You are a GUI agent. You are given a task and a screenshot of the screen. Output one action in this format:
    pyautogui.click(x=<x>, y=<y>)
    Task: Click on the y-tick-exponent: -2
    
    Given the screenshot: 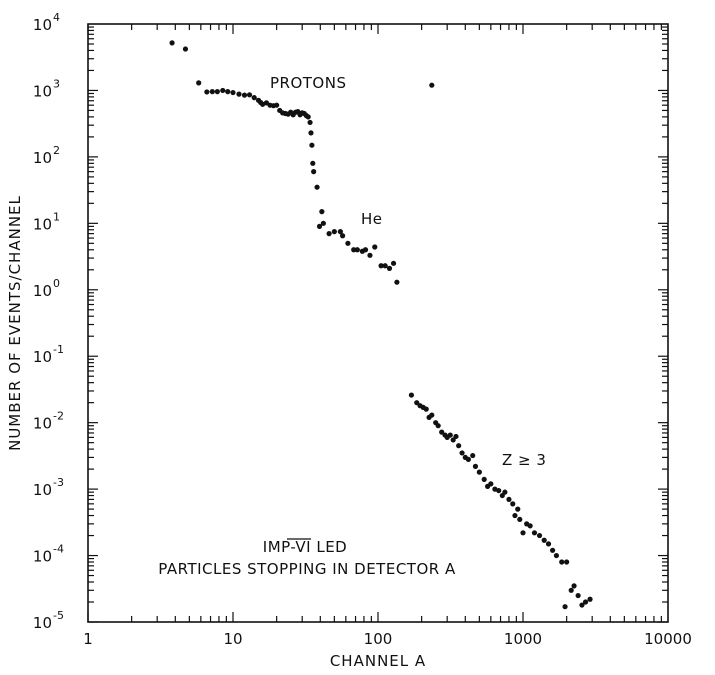 What is the action you would take?
    pyautogui.click(x=58, y=416)
    